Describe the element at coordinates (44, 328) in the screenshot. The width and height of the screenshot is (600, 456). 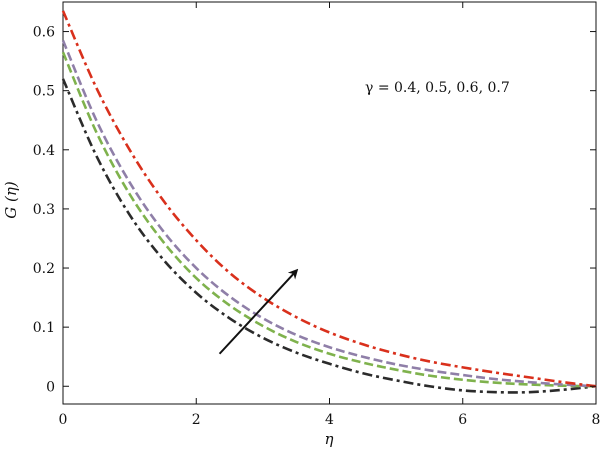
I see `y-tick-label: 0.1` at that location.